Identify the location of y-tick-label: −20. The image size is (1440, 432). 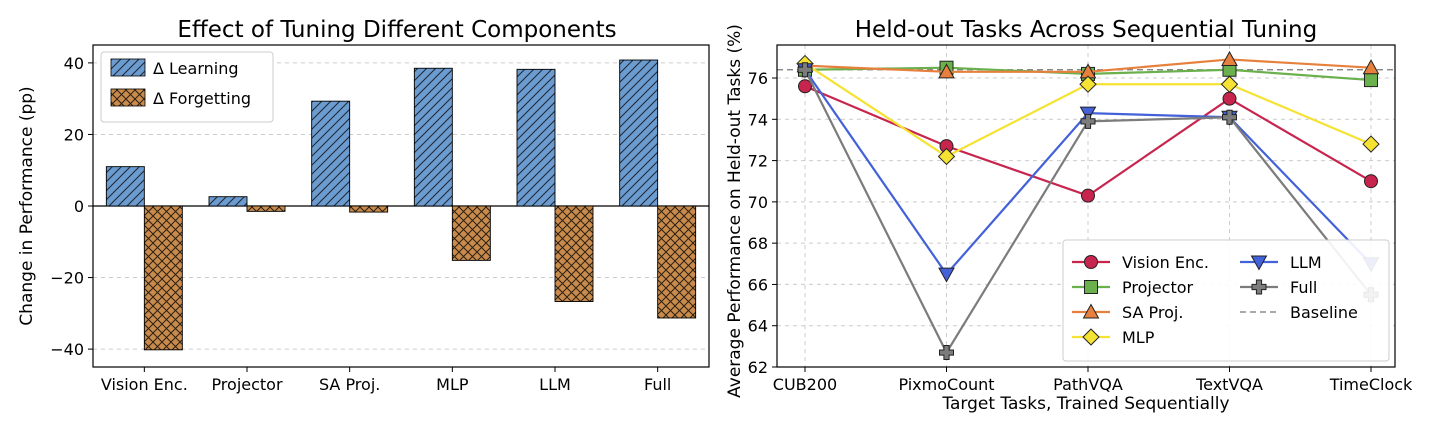
(67, 278).